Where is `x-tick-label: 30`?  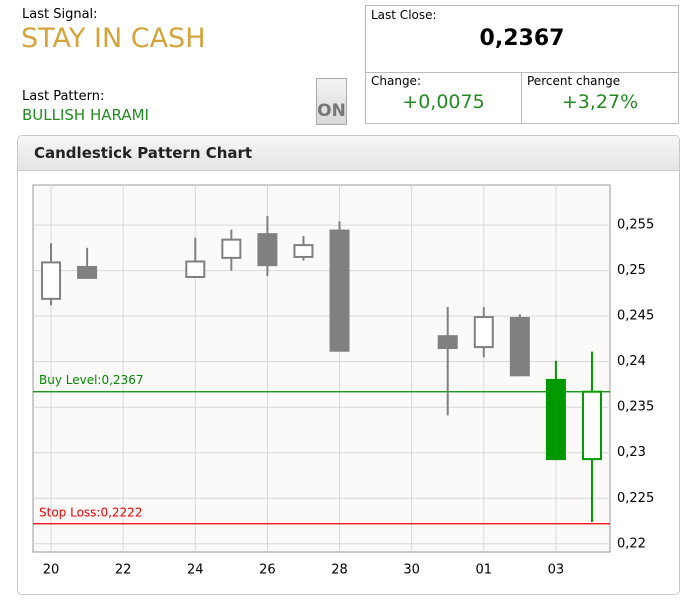
x-tick-label: 30 is located at coordinates (411, 570).